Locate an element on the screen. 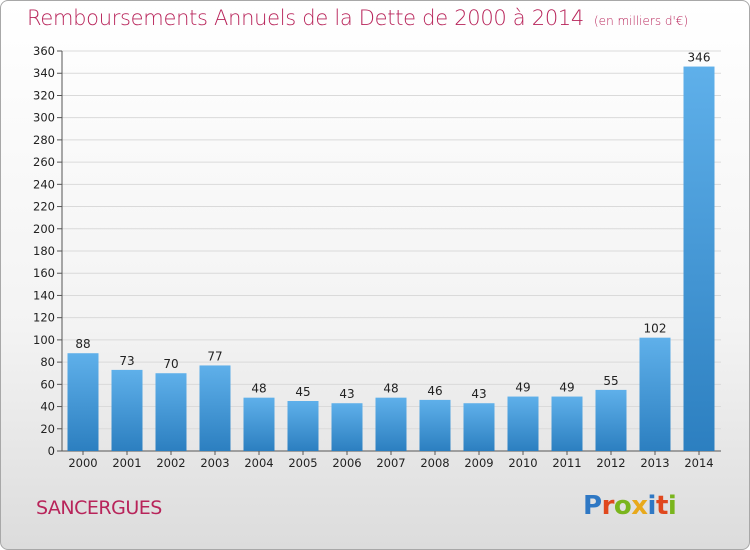 The height and width of the screenshot is (550, 750). logo-letter: P is located at coordinates (592, 506).